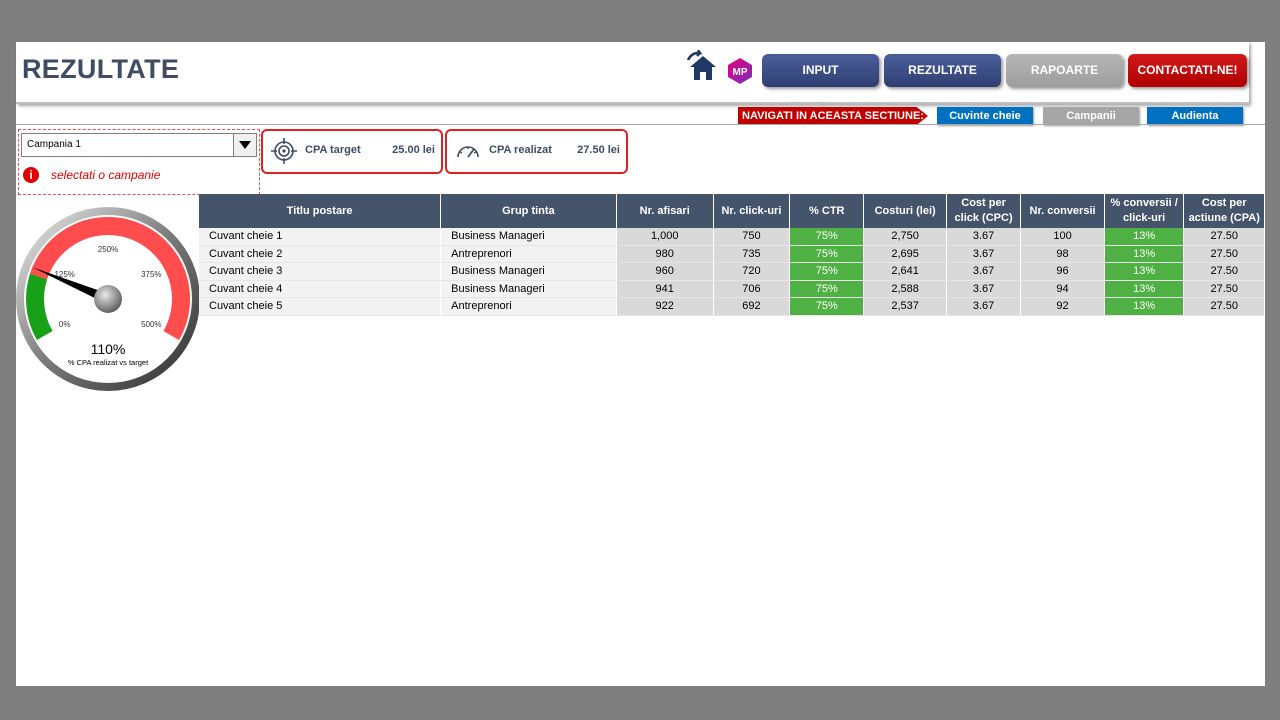  I want to click on col-header: Grup tinta, so click(528, 211).